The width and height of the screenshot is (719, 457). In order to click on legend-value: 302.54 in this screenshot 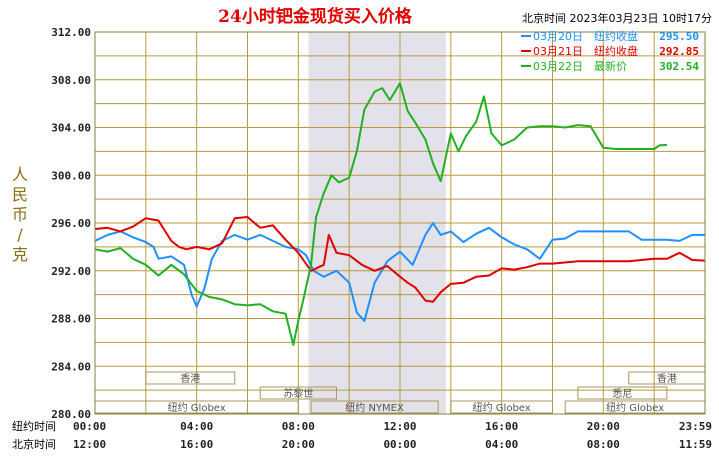, I will do `click(679, 66)`.